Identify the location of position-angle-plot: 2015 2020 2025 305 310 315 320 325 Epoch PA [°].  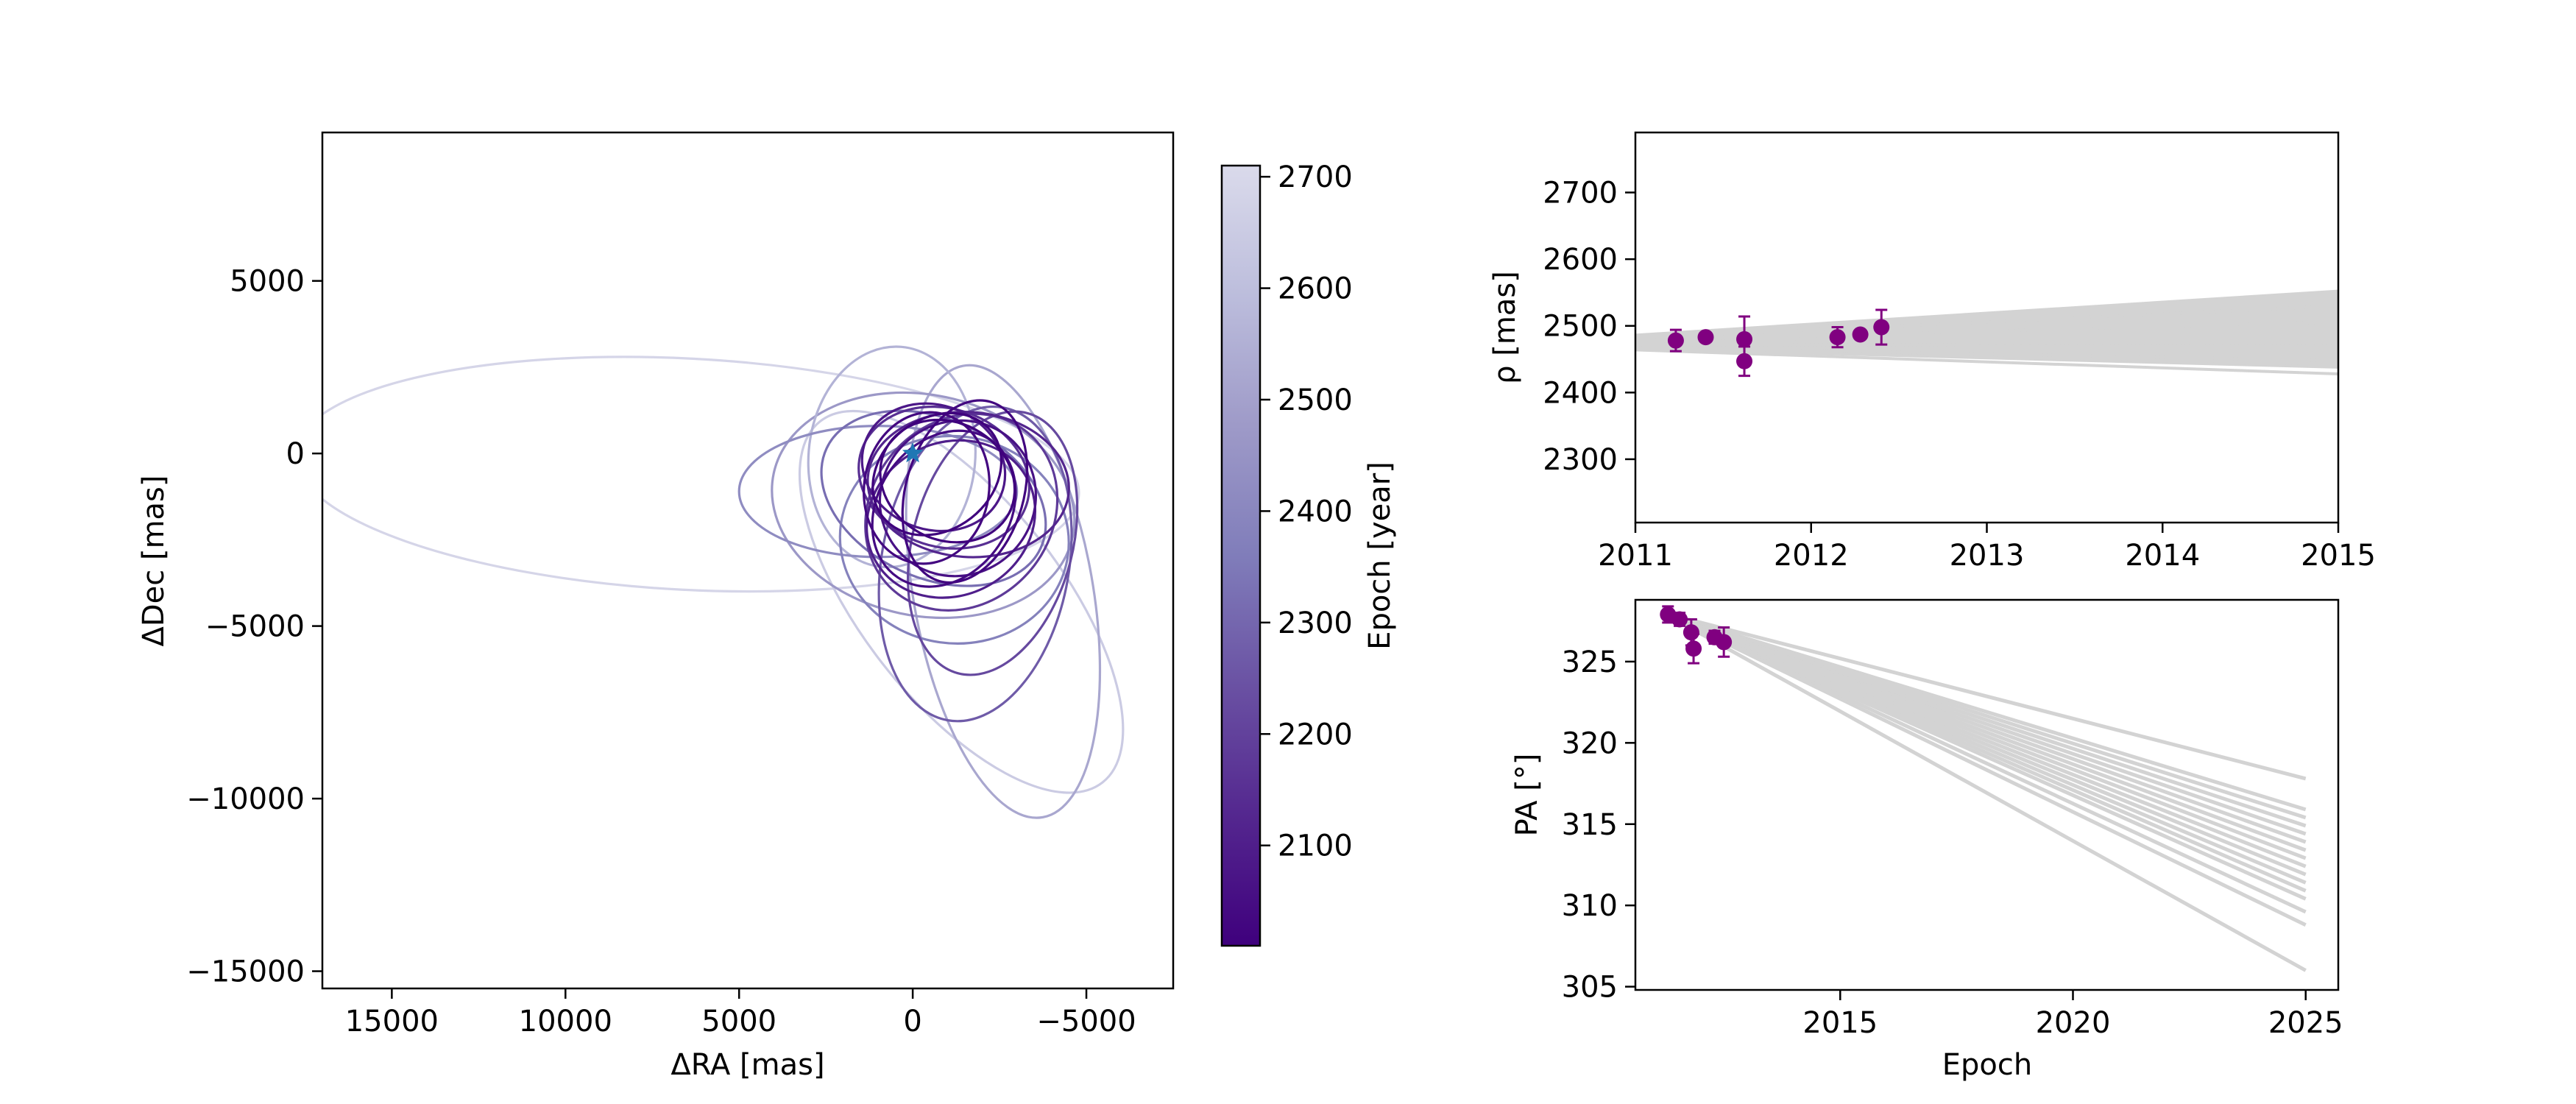
(1926, 840).